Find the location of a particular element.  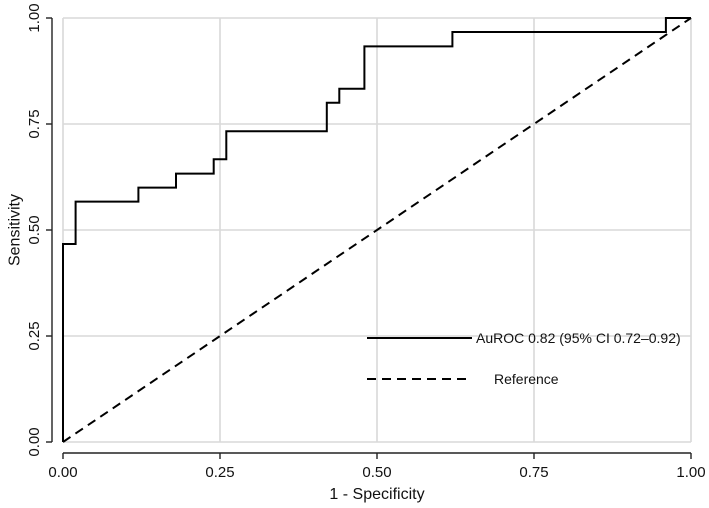

y-tick-label: 0.00 is located at coordinates (34, 441).